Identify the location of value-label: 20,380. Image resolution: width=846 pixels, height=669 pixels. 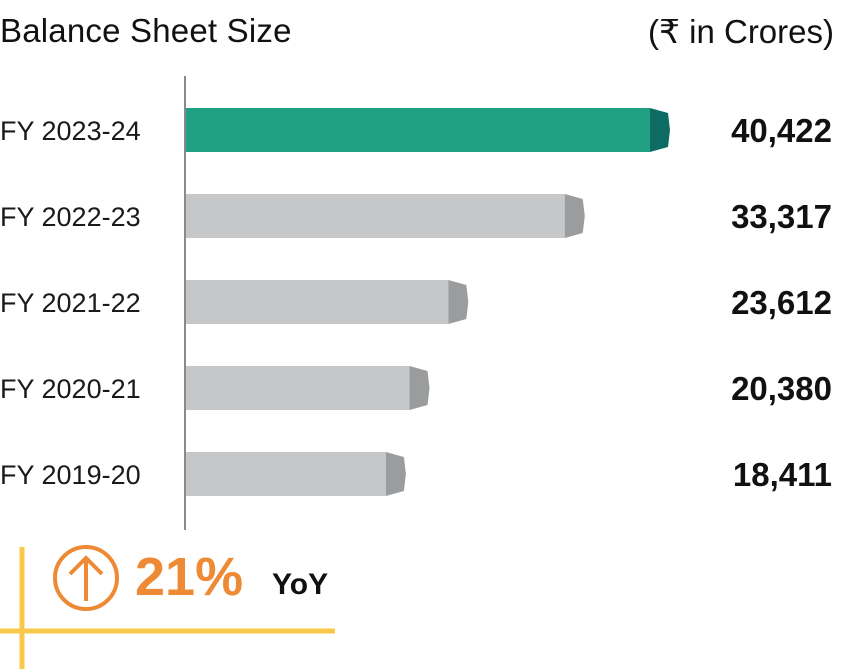
(781, 388).